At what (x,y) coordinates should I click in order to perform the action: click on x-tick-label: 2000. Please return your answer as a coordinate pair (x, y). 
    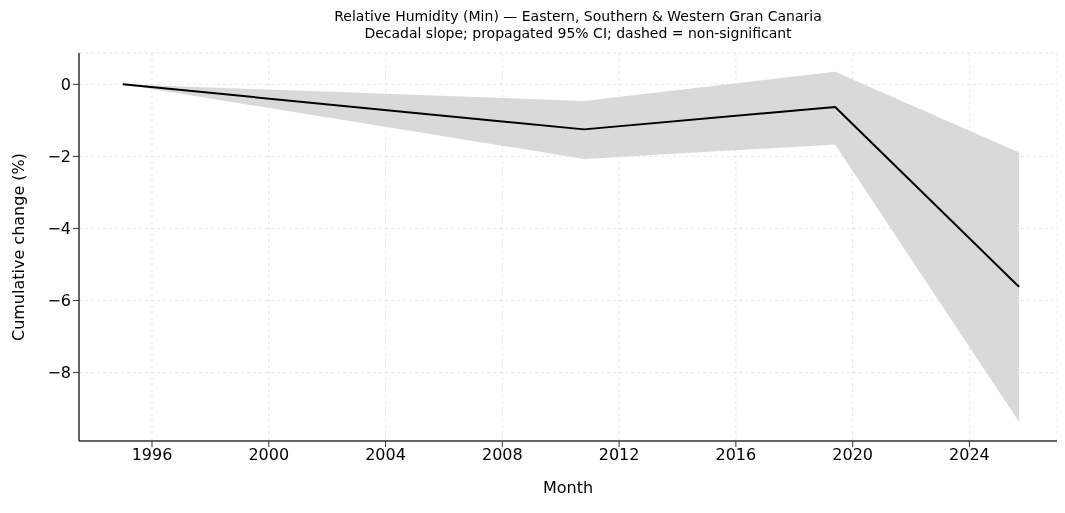
    Looking at the image, I should click on (269, 455).